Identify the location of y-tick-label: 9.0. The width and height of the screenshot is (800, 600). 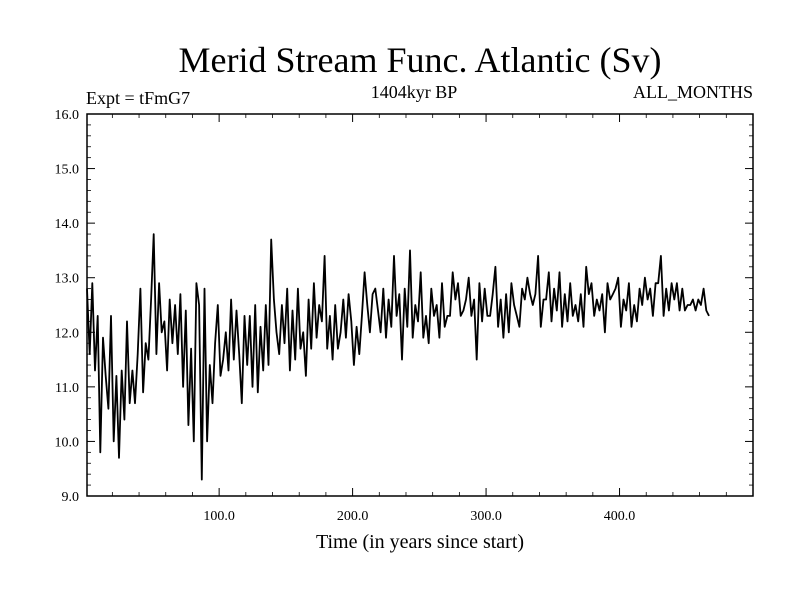
(71, 497).